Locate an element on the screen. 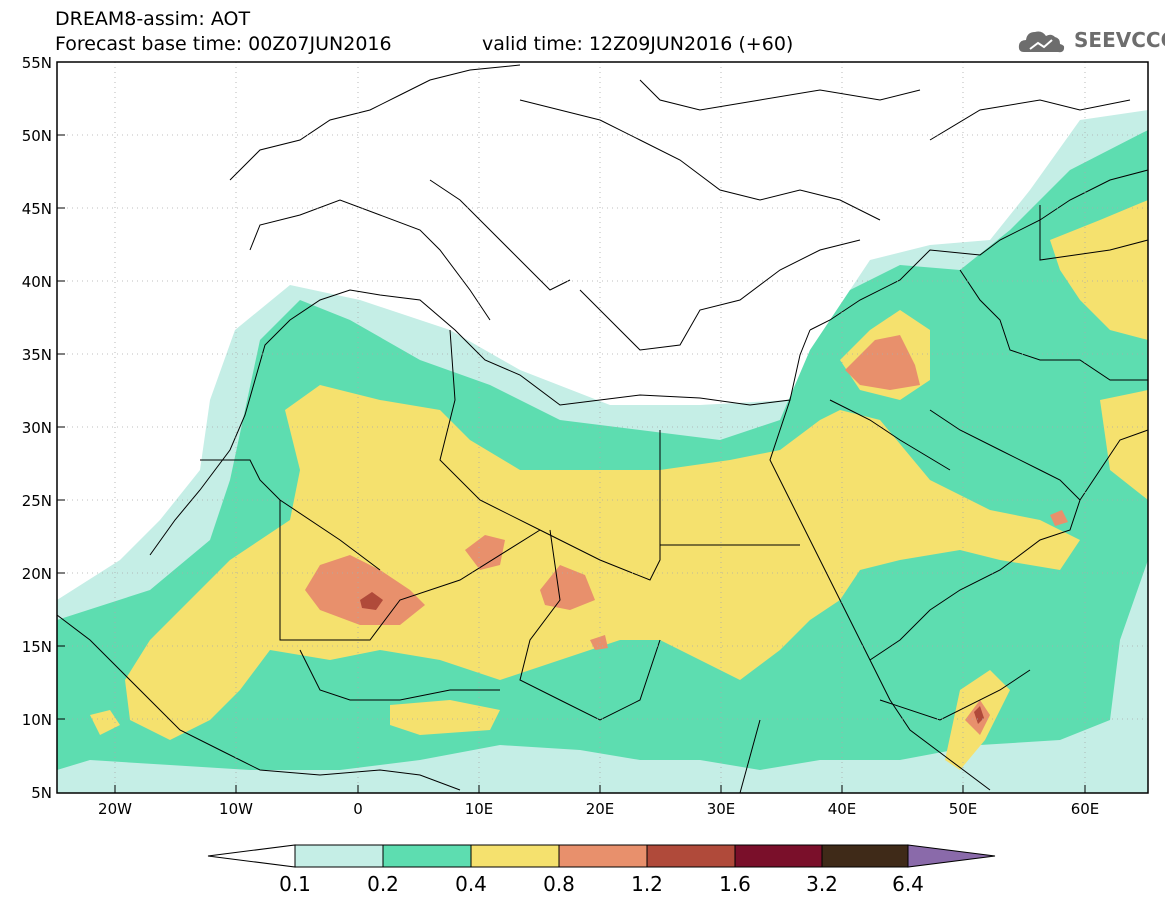  colorbar-label: 3.2 is located at coordinates (822, 884).